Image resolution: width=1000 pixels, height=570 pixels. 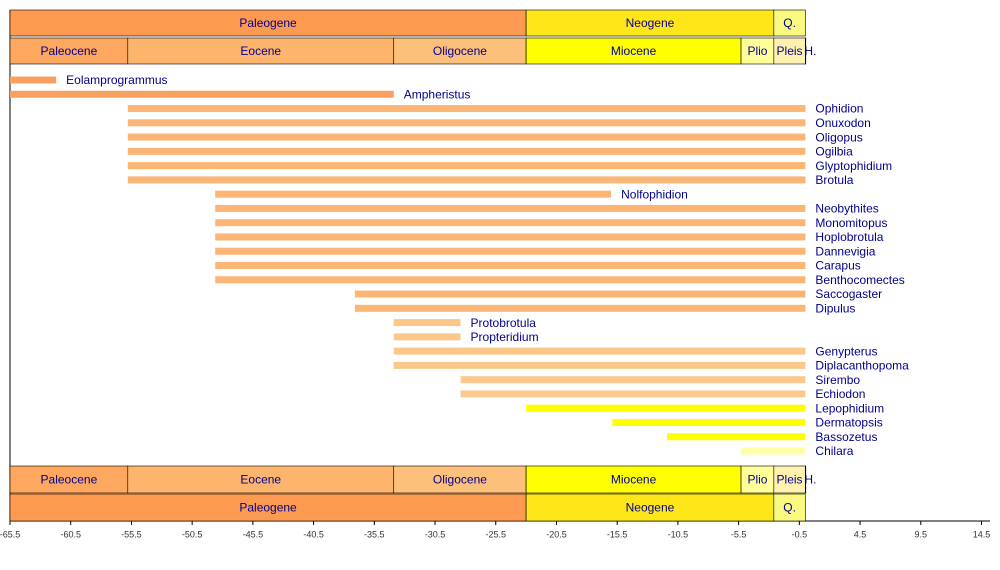 What do you see at coordinates (505, 337) in the screenshot?
I see `taxon-label: Propteridium` at bounding box center [505, 337].